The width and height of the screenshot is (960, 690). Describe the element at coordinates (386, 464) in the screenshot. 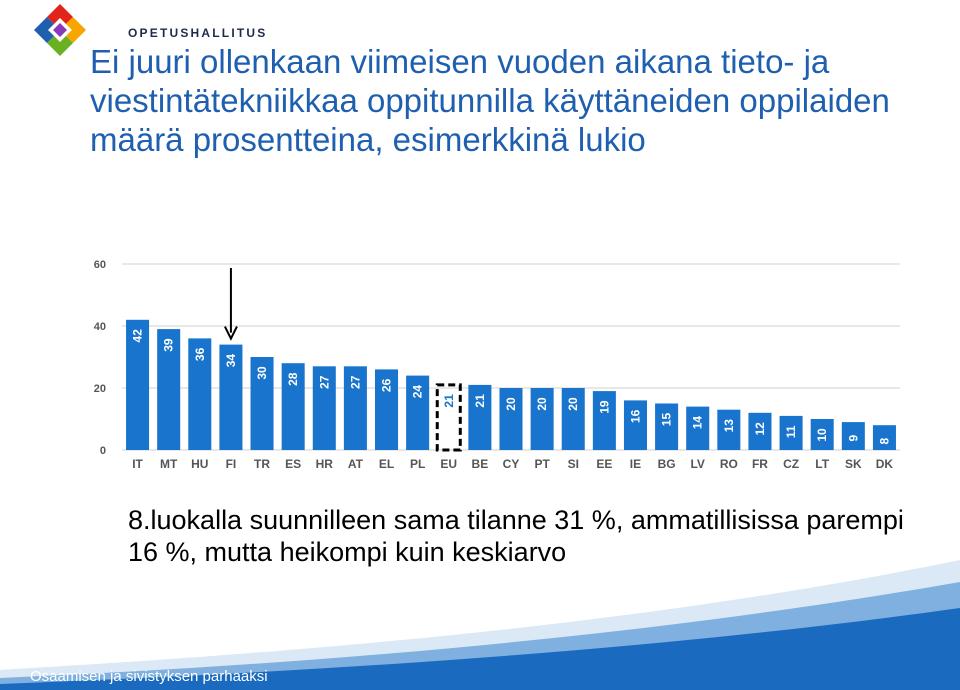

I see `x-tick-label: EL` at that location.